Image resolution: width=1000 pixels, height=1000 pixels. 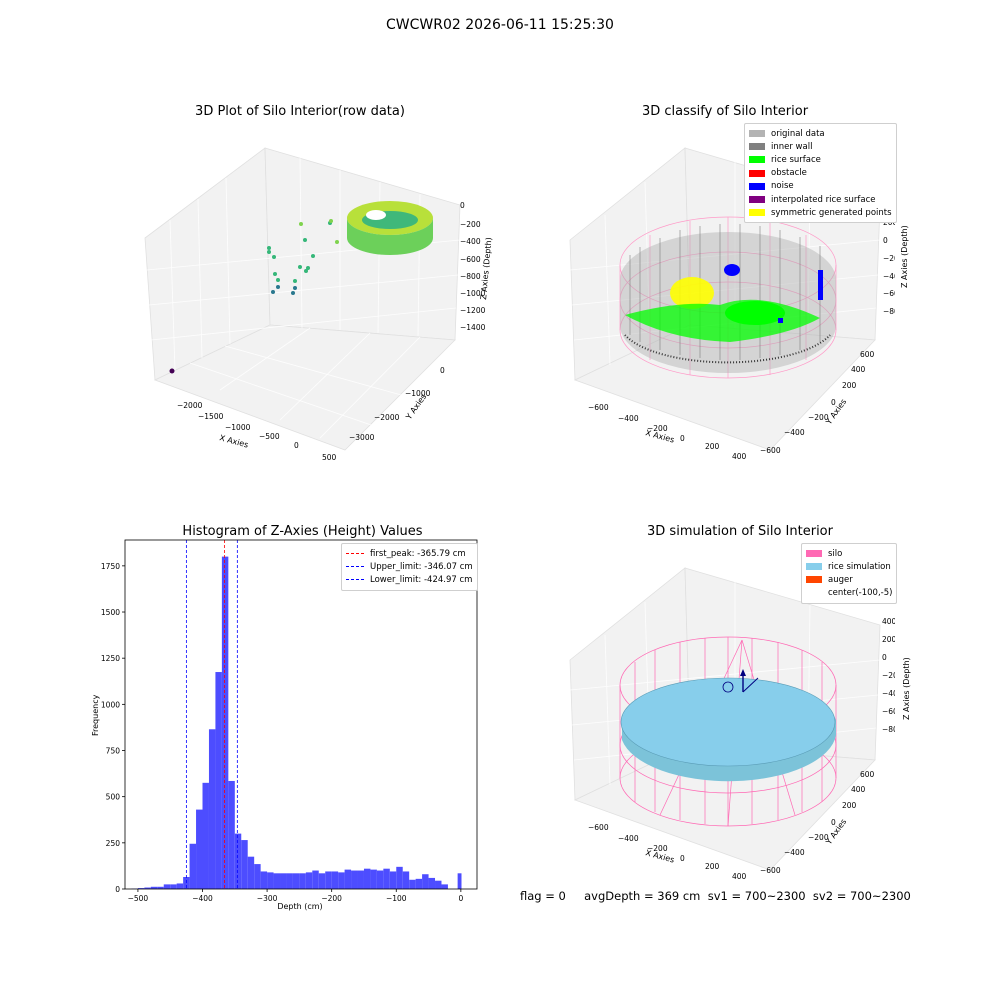 What do you see at coordinates (796, 159) in the screenshot?
I see `classify-legend-label: rice surface` at bounding box center [796, 159].